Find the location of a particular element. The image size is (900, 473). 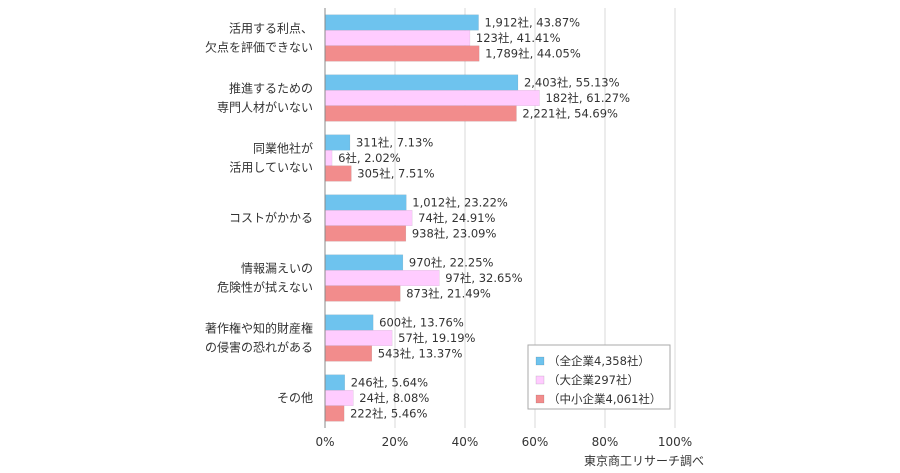

bar-value-label: 6社, 2.02% is located at coordinates (369, 158).